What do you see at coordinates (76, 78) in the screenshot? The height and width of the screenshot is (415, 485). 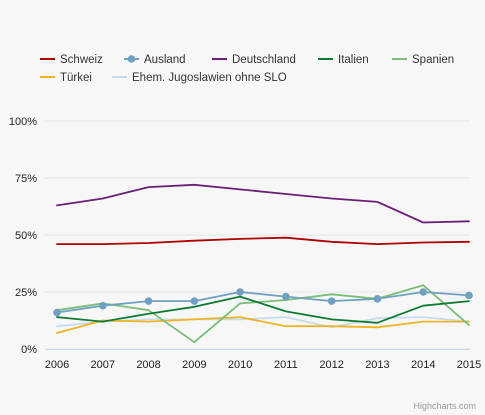 I see `legend-label: Türkei` at bounding box center [76, 78].